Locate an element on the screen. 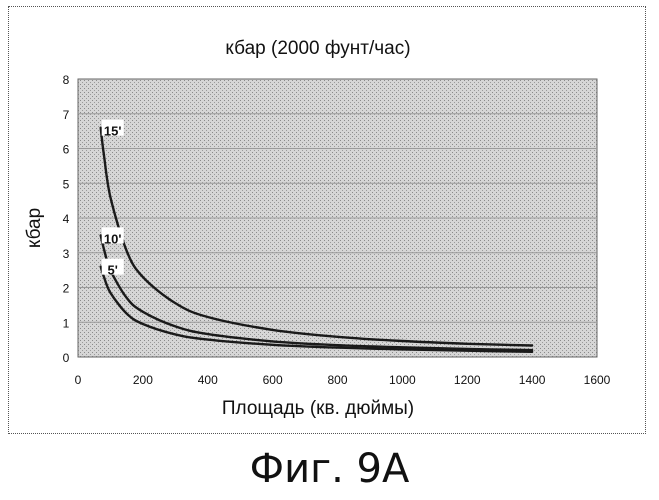 The image size is (659, 500). x-tick-label: 600 is located at coordinates (273, 380).